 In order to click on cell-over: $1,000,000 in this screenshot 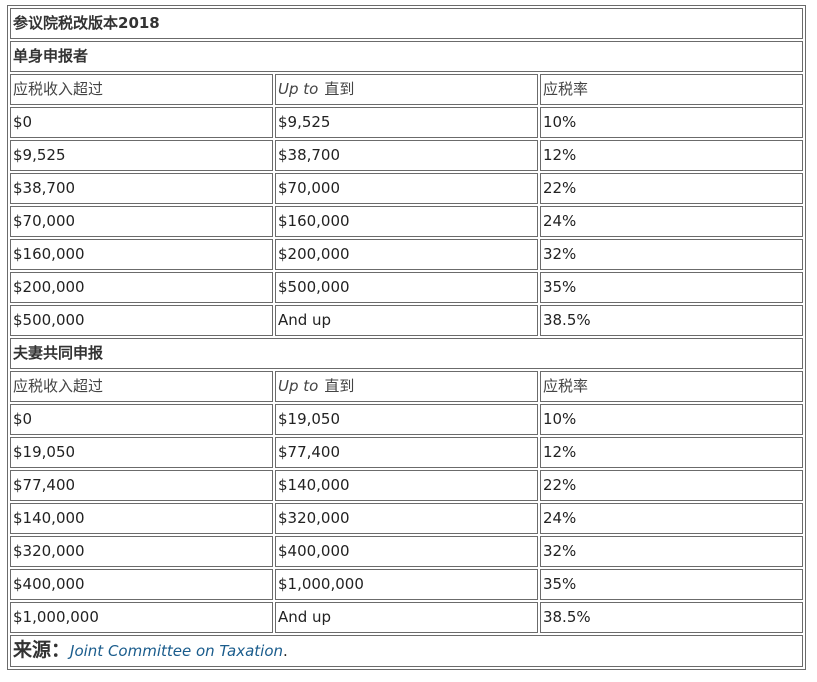, I will do `click(141, 617)`.